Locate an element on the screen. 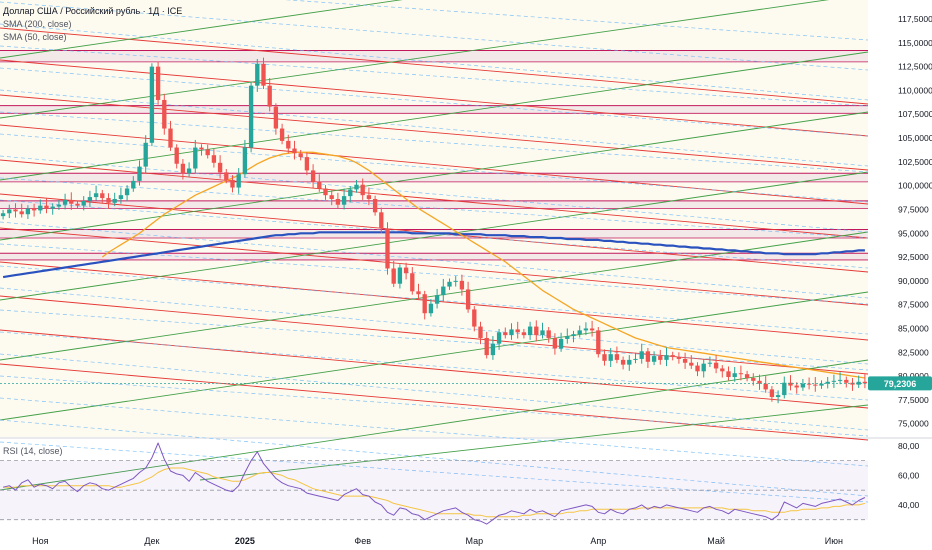  last-price-badge: 79,2306 is located at coordinates (466, 383).